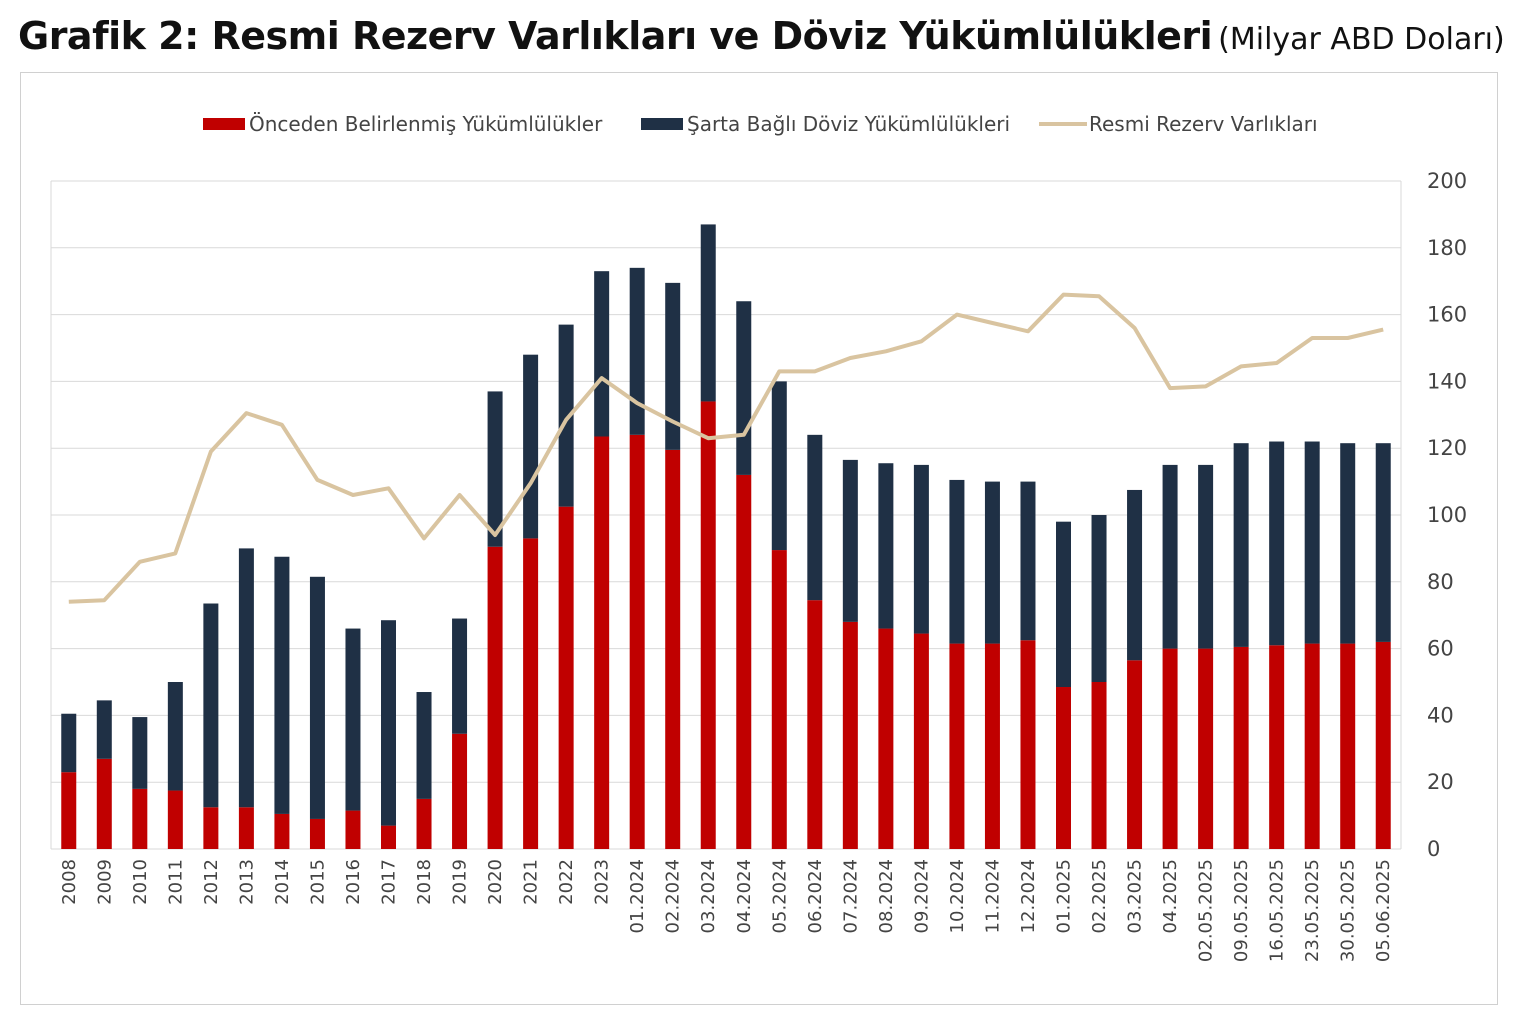 The image size is (1534, 1034). I want to click on y-tick-label: 160, so click(1447, 315).